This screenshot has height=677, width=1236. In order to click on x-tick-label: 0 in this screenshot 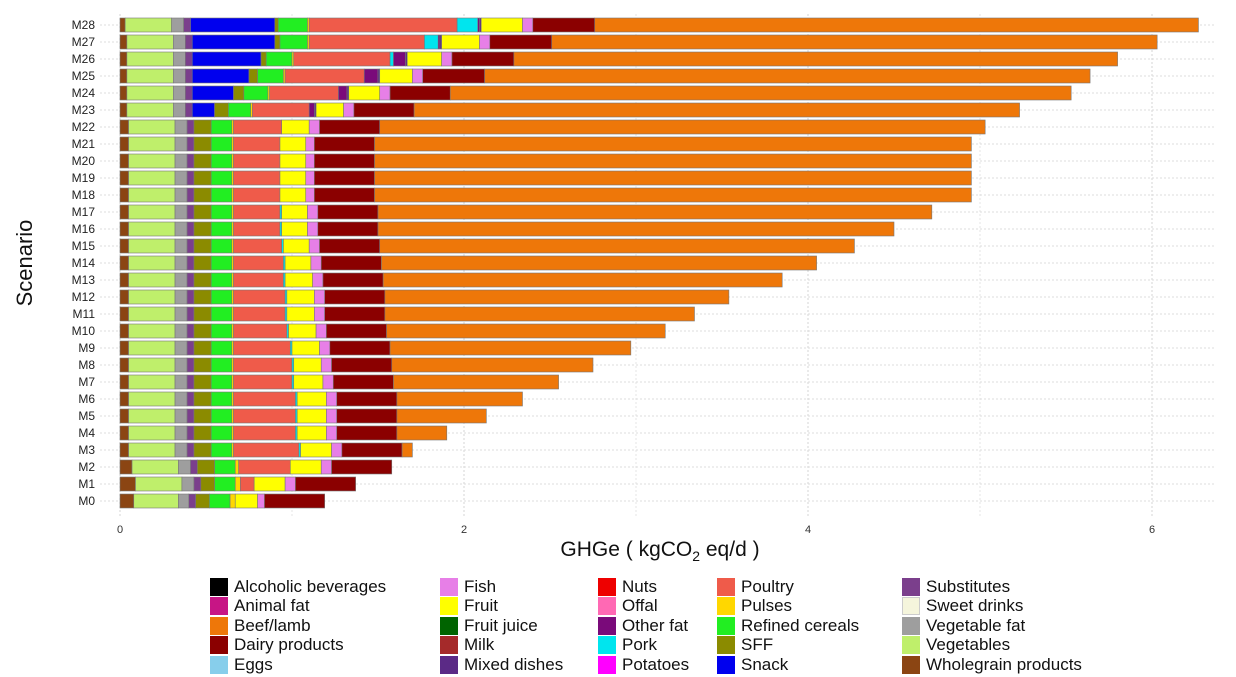, I will do `click(120, 530)`.